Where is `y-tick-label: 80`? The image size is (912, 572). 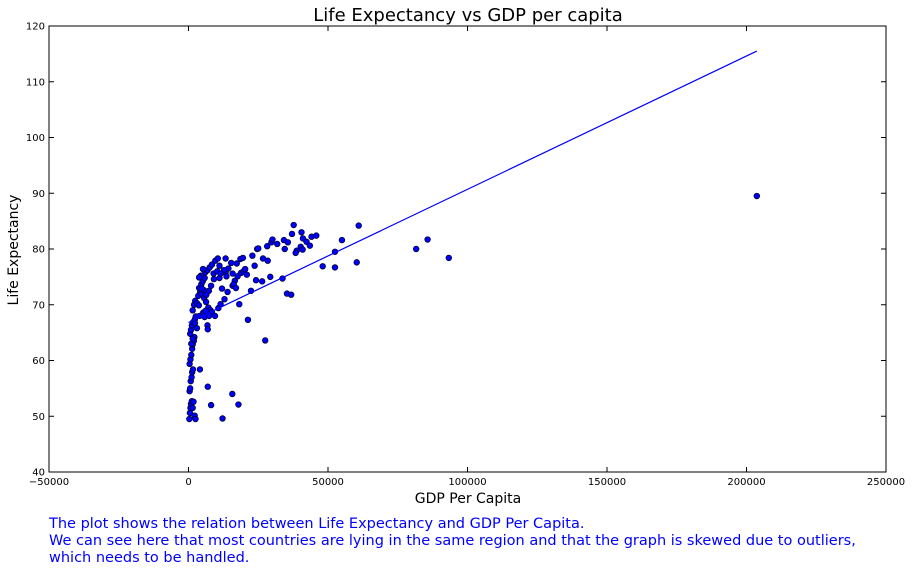
y-tick-label: 80 is located at coordinates (38, 250).